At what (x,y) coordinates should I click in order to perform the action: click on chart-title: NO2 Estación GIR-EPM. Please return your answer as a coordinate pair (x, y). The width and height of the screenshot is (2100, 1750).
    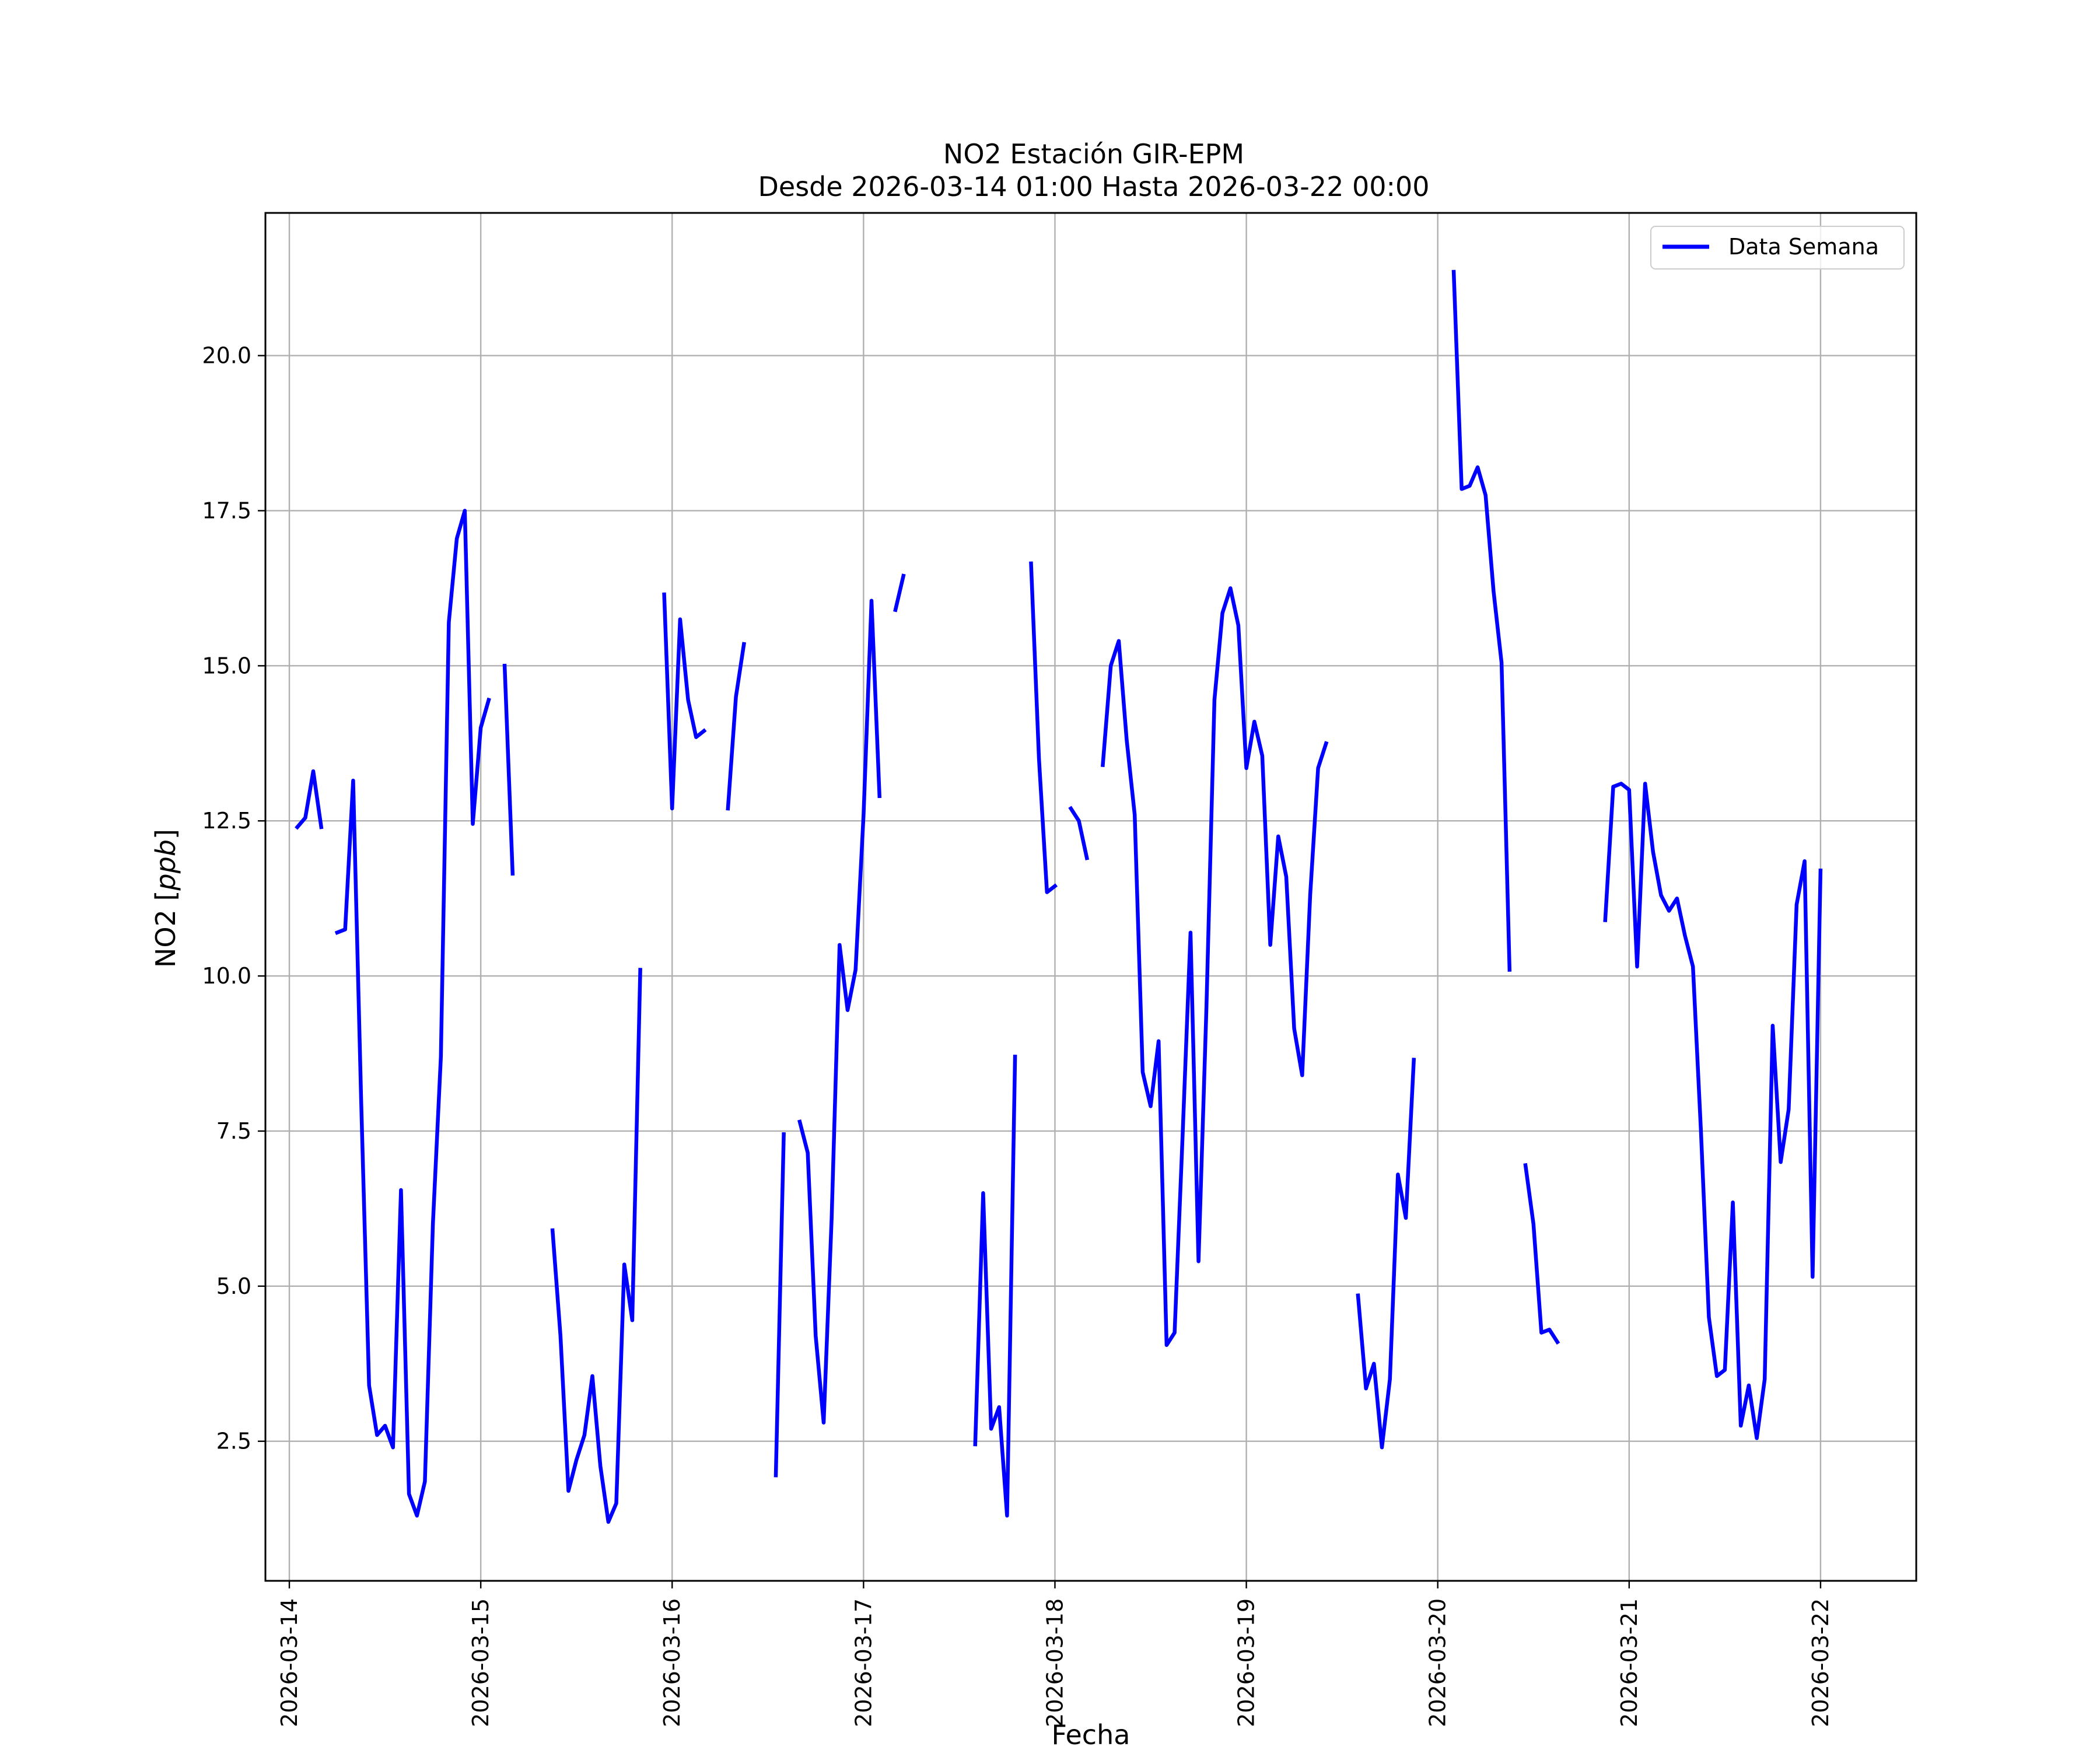
    Looking at the image, I should click on (1093, 154).